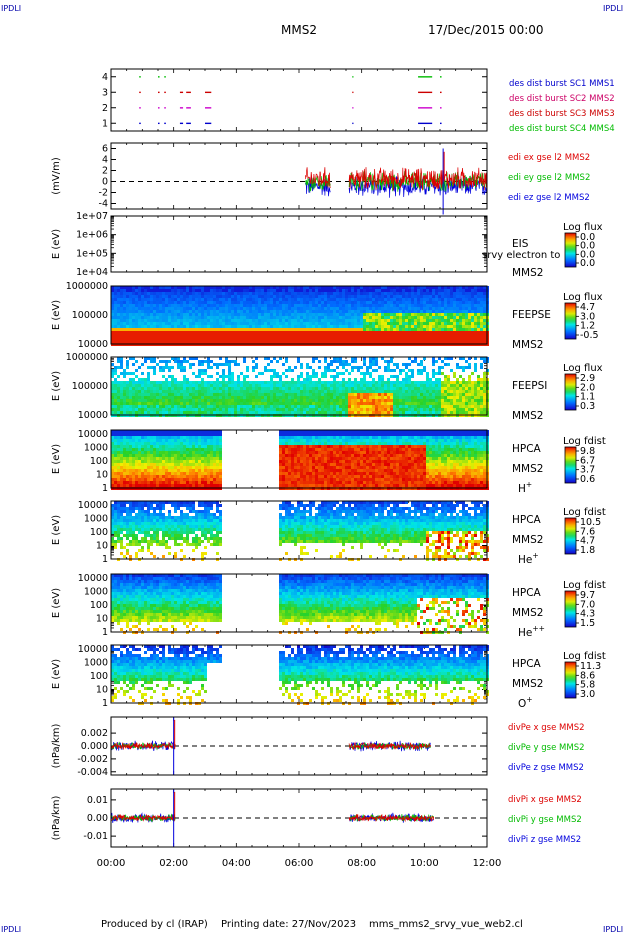  I want to click on corner-label-top-right: IPDLI, so click(613, 8).